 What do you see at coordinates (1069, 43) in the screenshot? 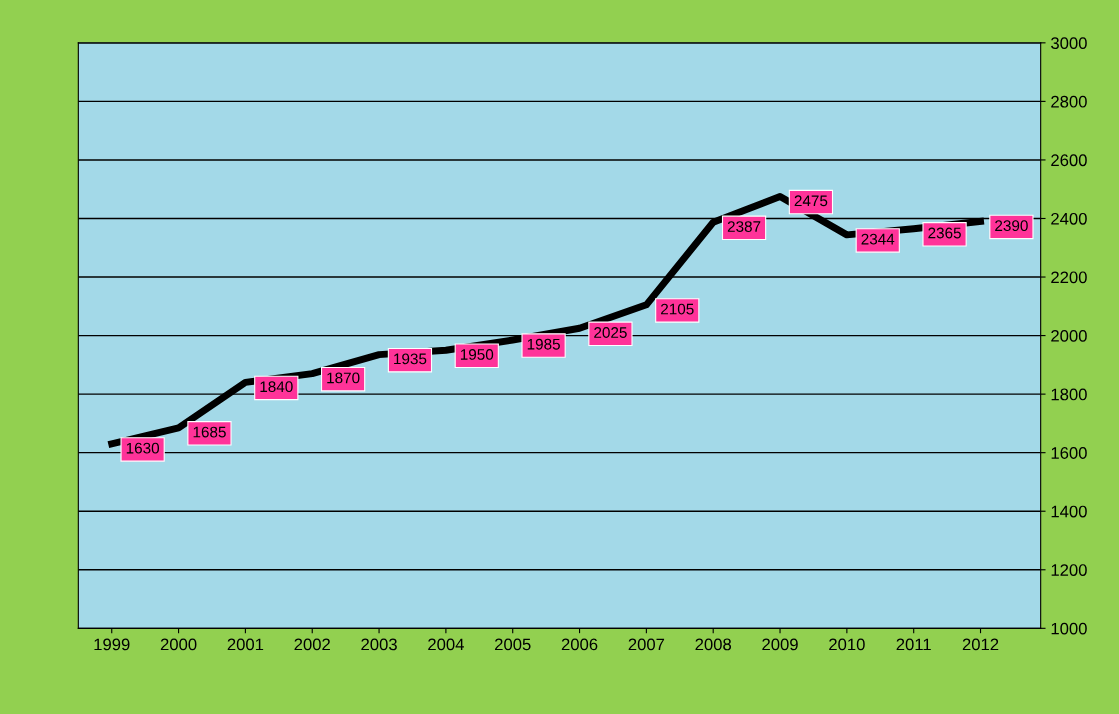
I see `y-tick-label: 3000` at bounding box center [1069, 43].